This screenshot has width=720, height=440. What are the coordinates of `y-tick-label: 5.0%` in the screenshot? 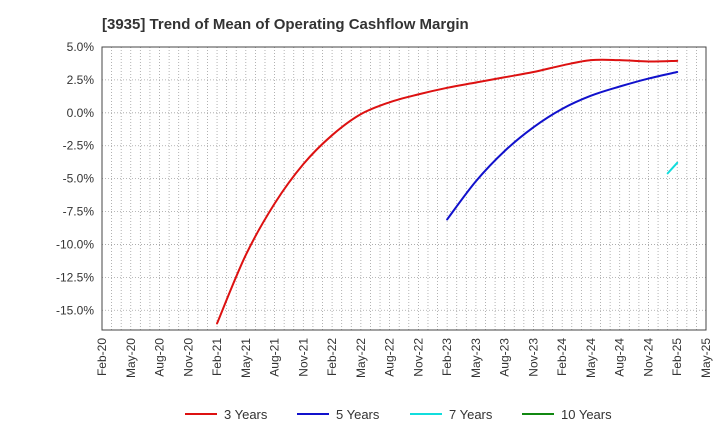 It's located at (81, 47).